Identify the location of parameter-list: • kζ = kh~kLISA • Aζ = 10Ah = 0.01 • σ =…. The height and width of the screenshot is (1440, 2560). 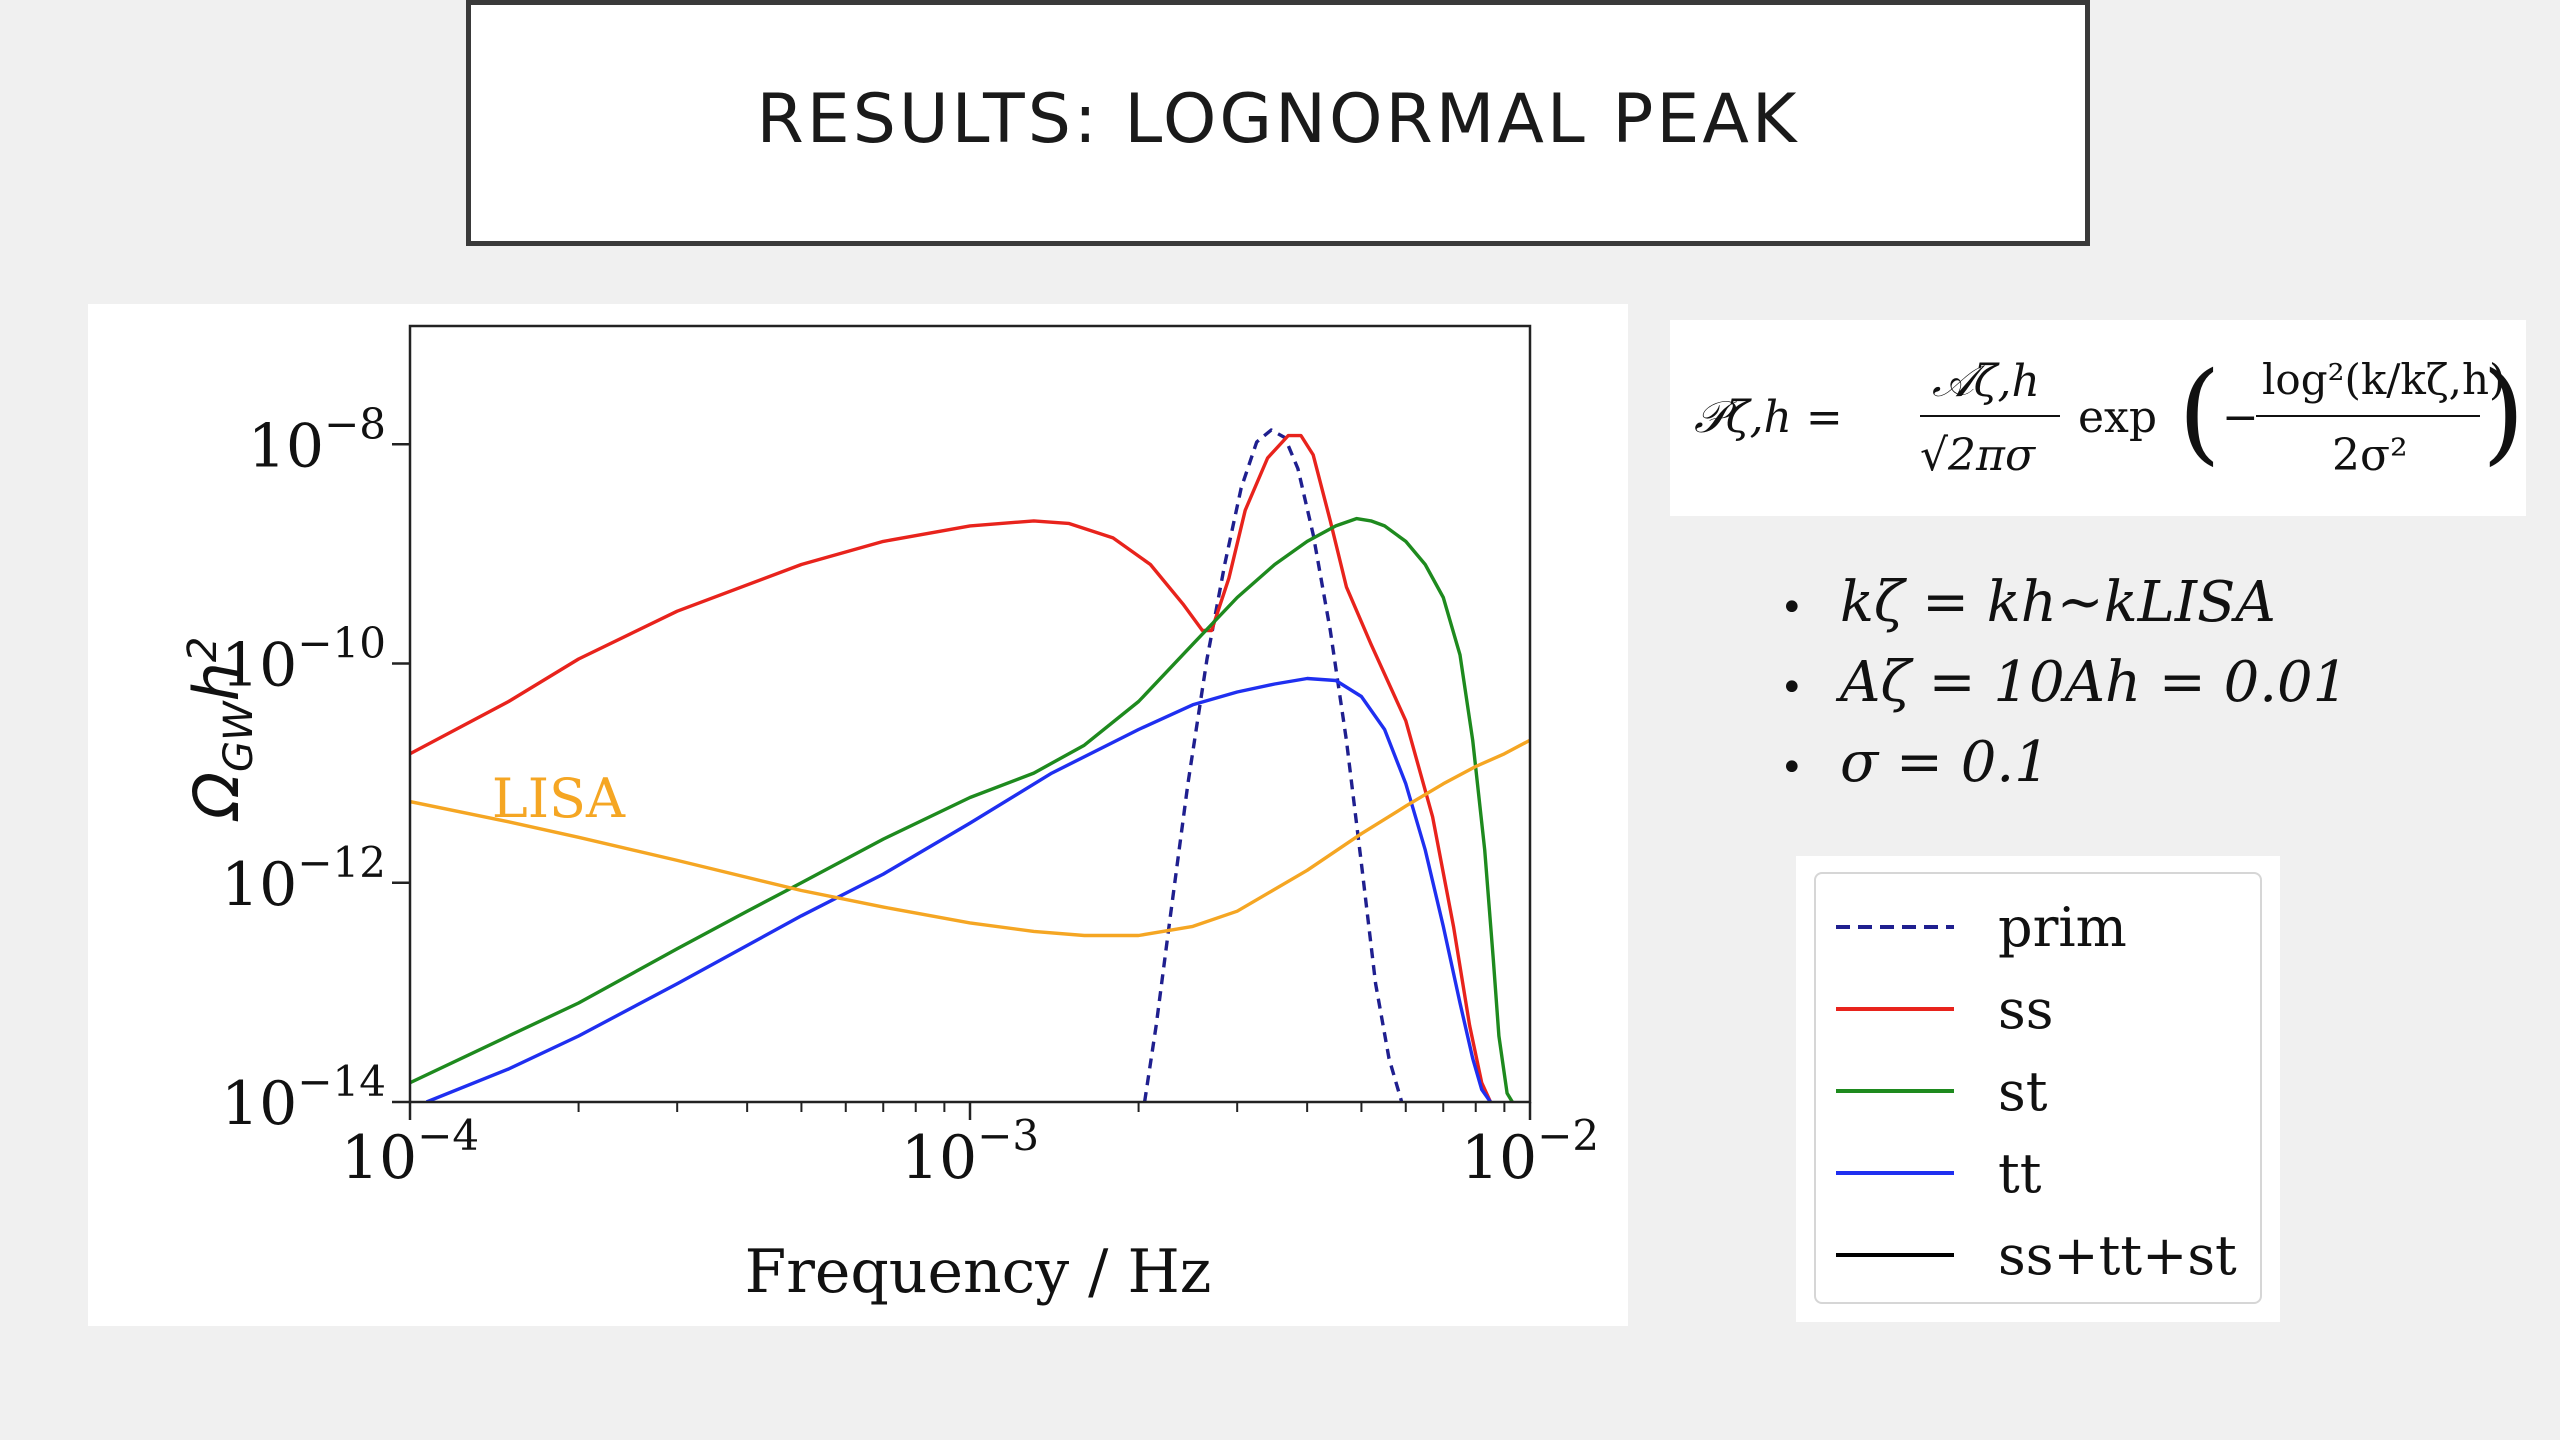
(2140, 690).